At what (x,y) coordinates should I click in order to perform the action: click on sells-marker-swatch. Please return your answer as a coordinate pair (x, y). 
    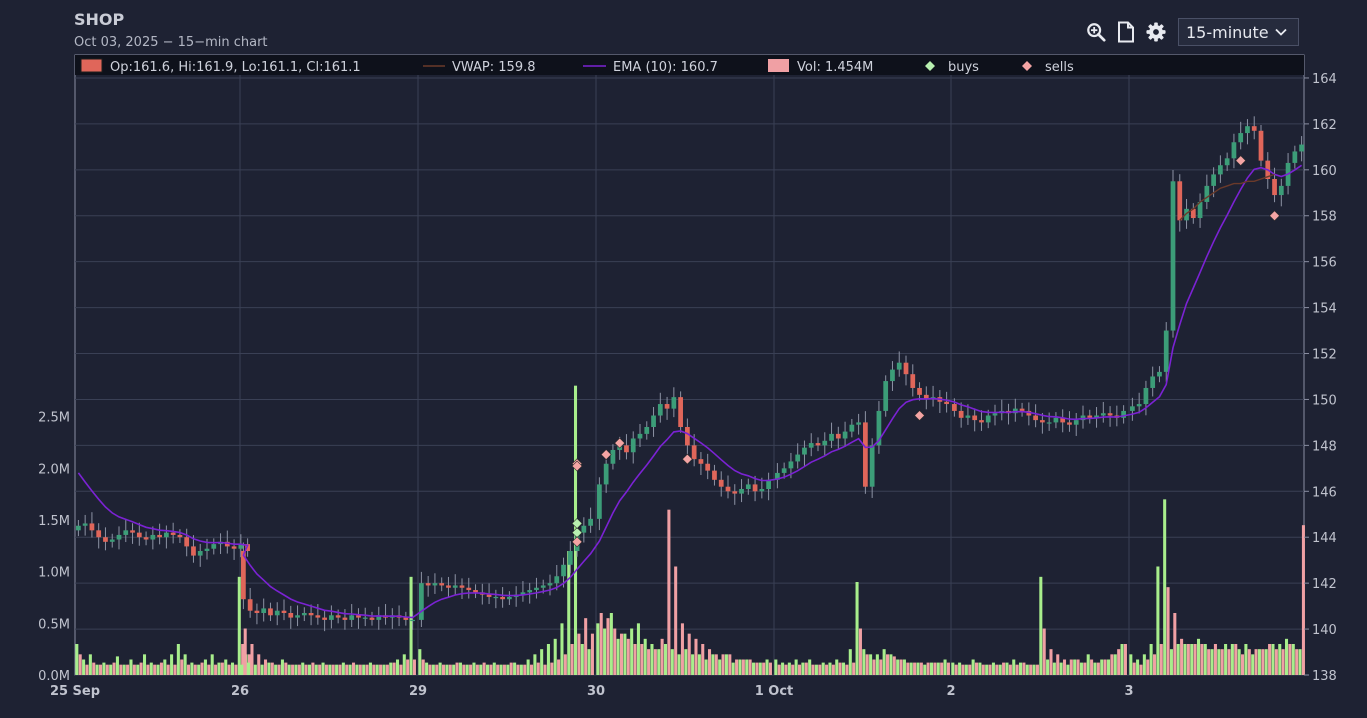
    Looking at the image, I should click on (1027, 66).